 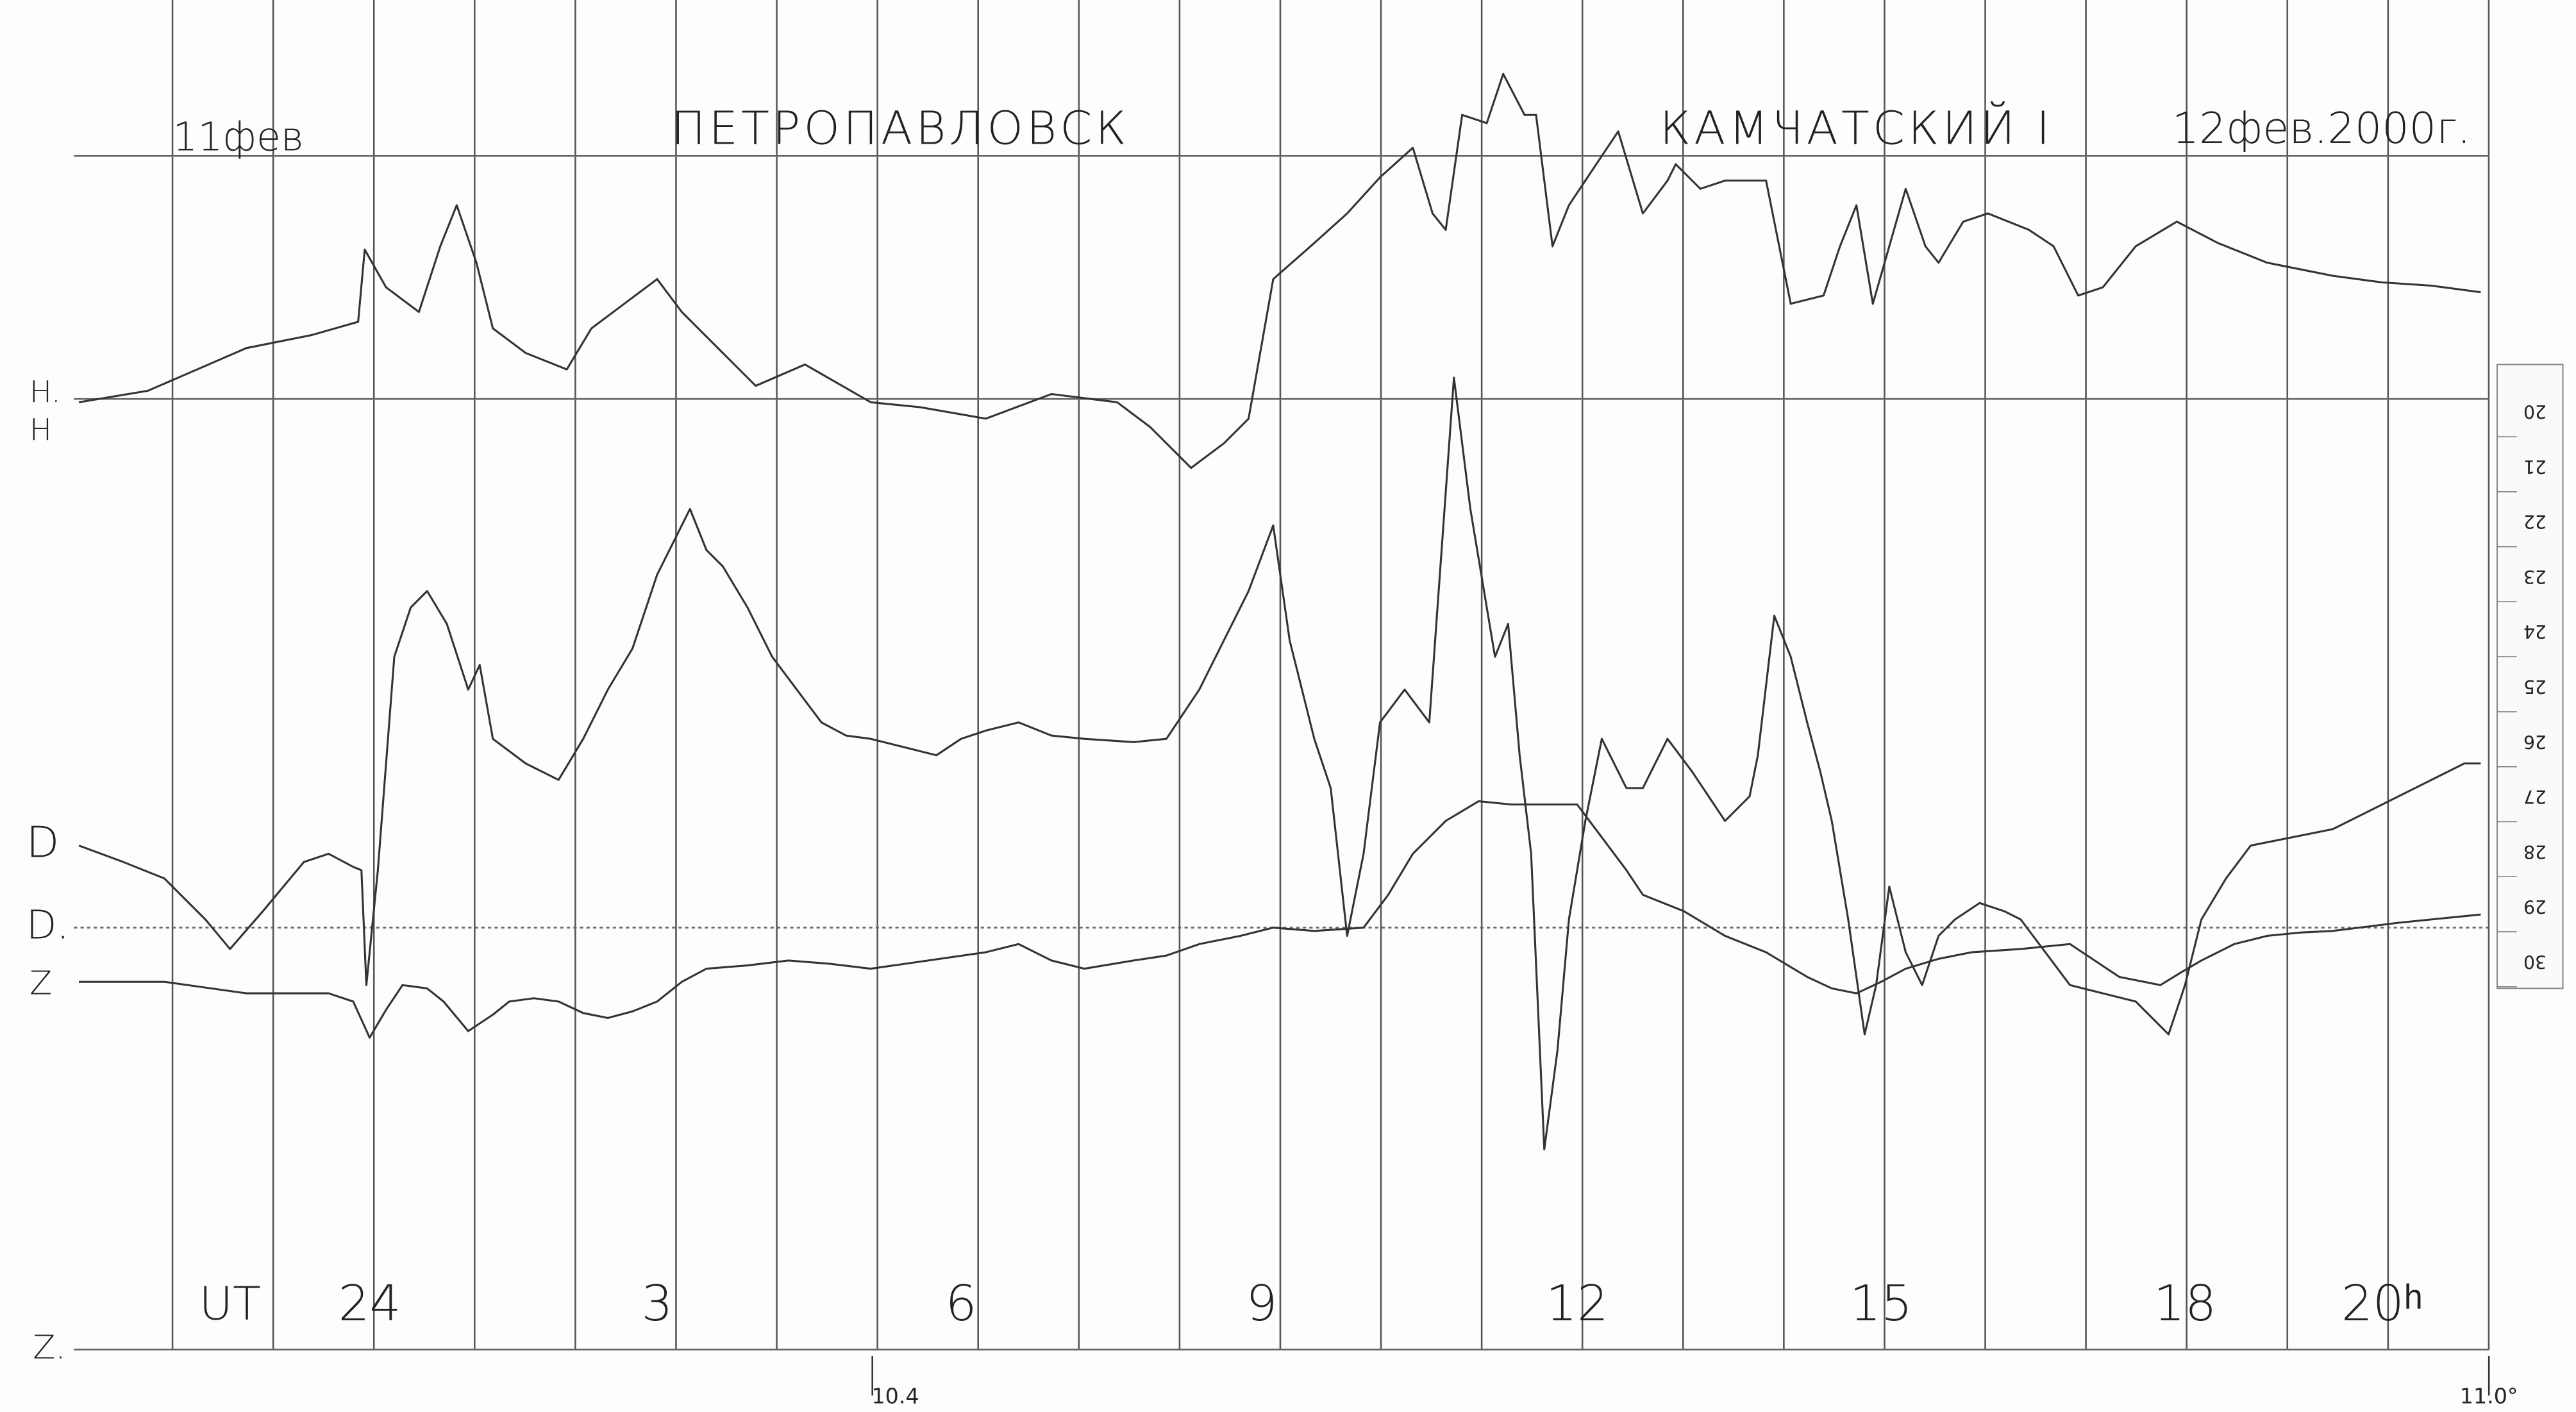 What do you see at coordinates (49, 1348) in the screenshot?
I see `trace-label: Z.` at bounding box center [49, 1348].